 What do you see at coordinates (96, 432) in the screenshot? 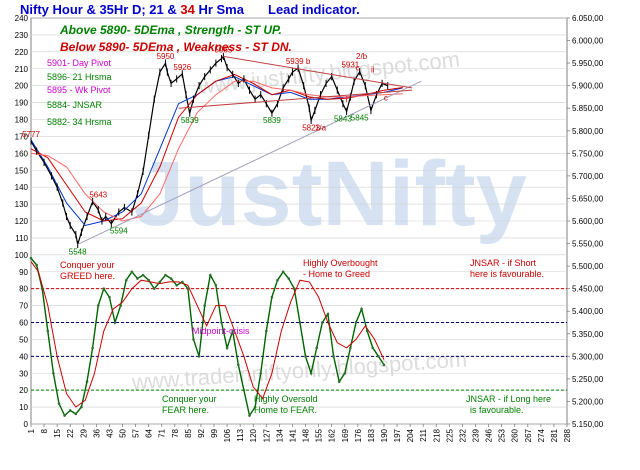
I see `x-tick-label: 36` at bounding box center [96, 432].